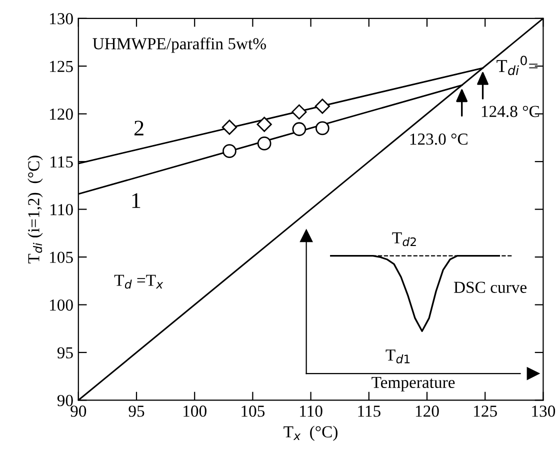  What do you see at coordinates (510, 112) in the screenshot?
I see `annotation: 124.8 °C` at bounding box center [510, 112].